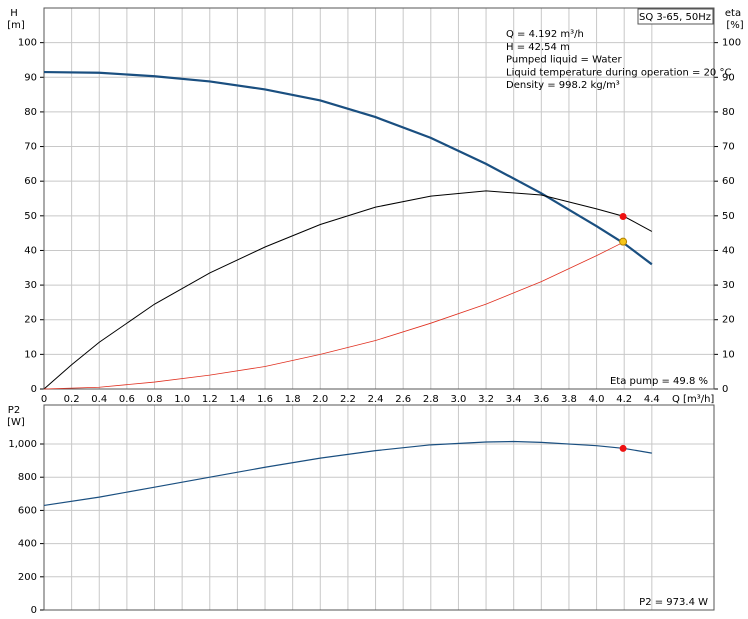 This screenshot has width=748, height=619. What do you see at coordinates (728, 77) in the screenshot?
I see `y2-tick-label: 90` at bounding box center [728, 77].